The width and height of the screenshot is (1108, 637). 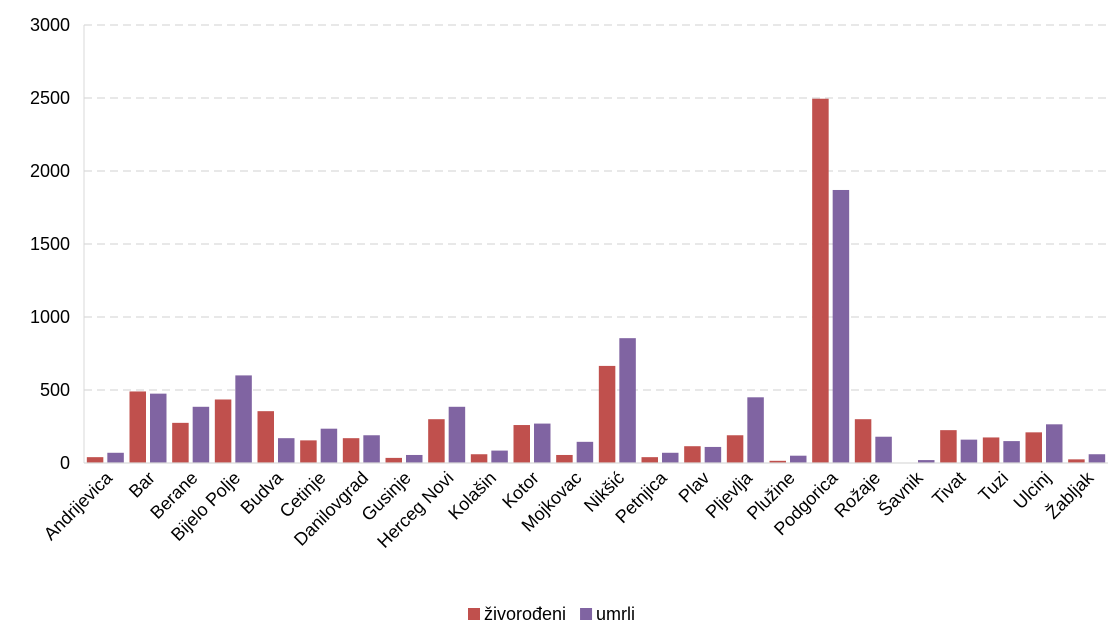 I want to click on x-tick-label: Kolašin, so click(x=472, y=496).